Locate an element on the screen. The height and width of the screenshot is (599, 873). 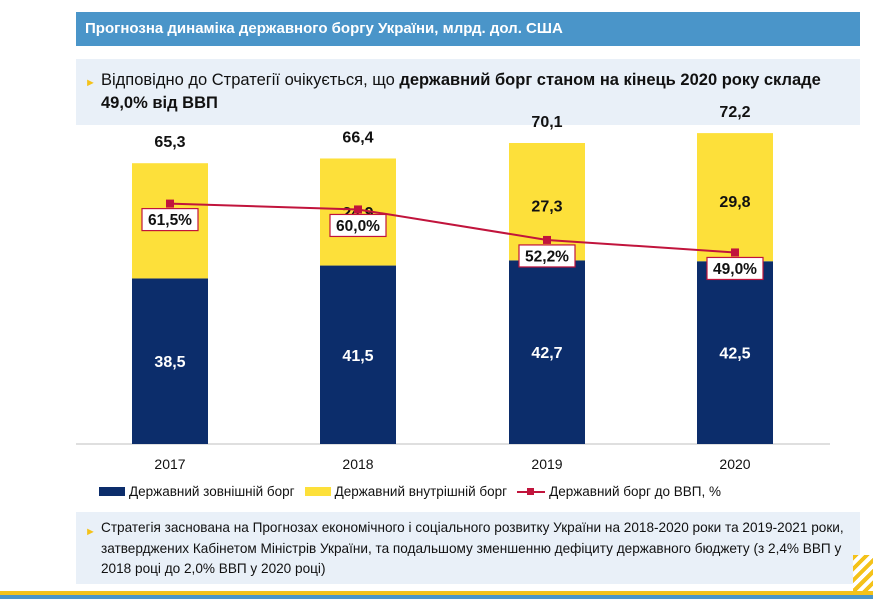
marker-debt-to-gdp-2019 is located at coordinates (547, 239).